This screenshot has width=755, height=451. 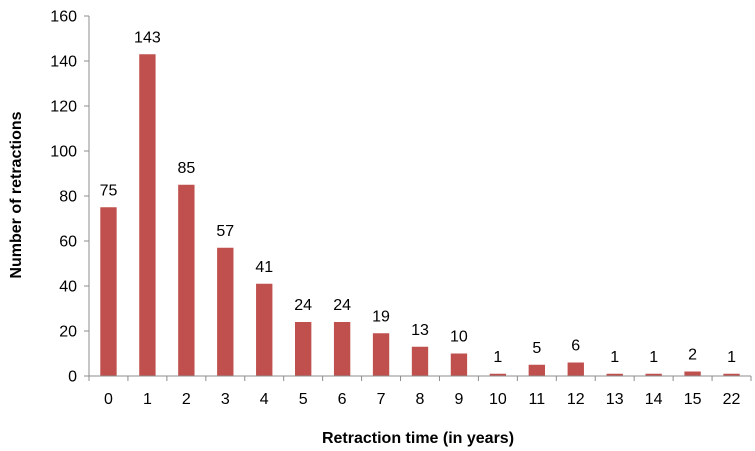 I want to click on y-tick-label: 80, so click(x=68, y=197).